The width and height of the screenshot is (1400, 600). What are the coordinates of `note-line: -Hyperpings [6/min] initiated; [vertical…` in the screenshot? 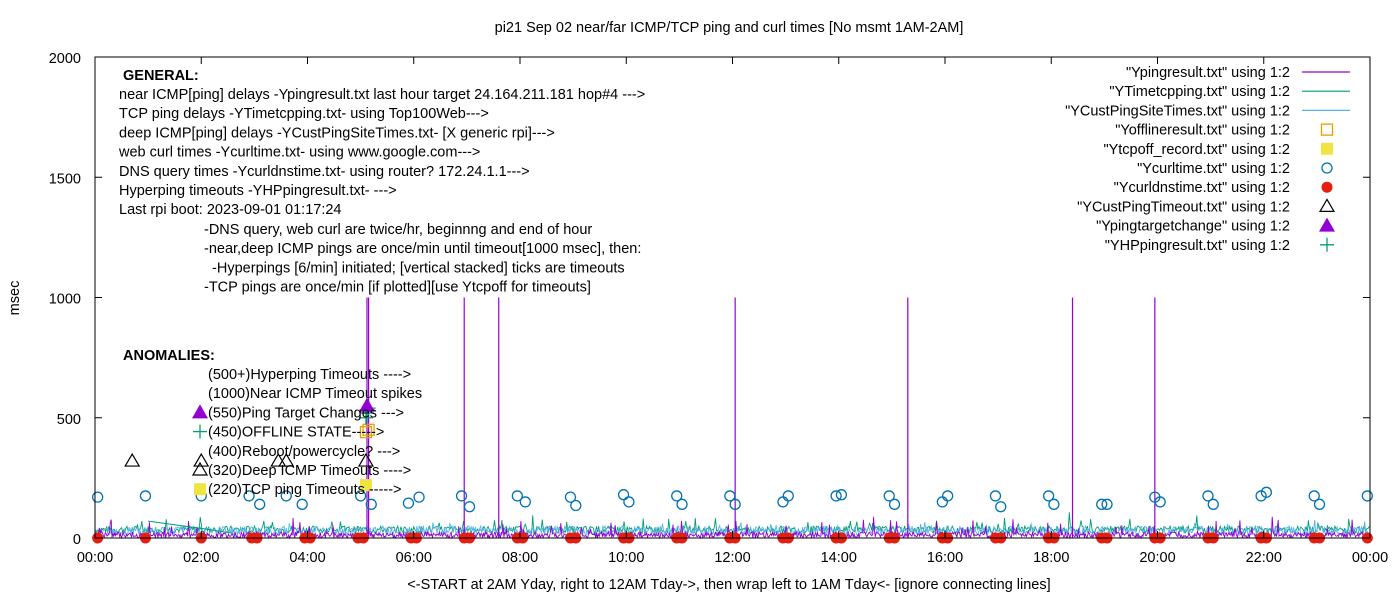 It's located at (414, 268).